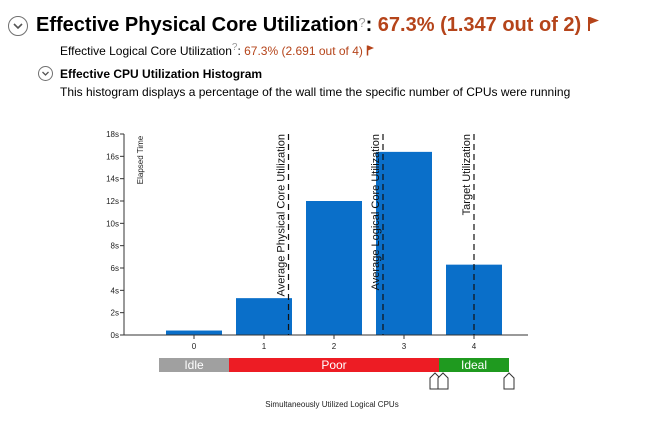 The height and width of the screenshot is (421, 657). What do you see at coordinates (115, 313) in the screenshot?
I see `y-tick-label: 2s` at bounding box center [115, 313].